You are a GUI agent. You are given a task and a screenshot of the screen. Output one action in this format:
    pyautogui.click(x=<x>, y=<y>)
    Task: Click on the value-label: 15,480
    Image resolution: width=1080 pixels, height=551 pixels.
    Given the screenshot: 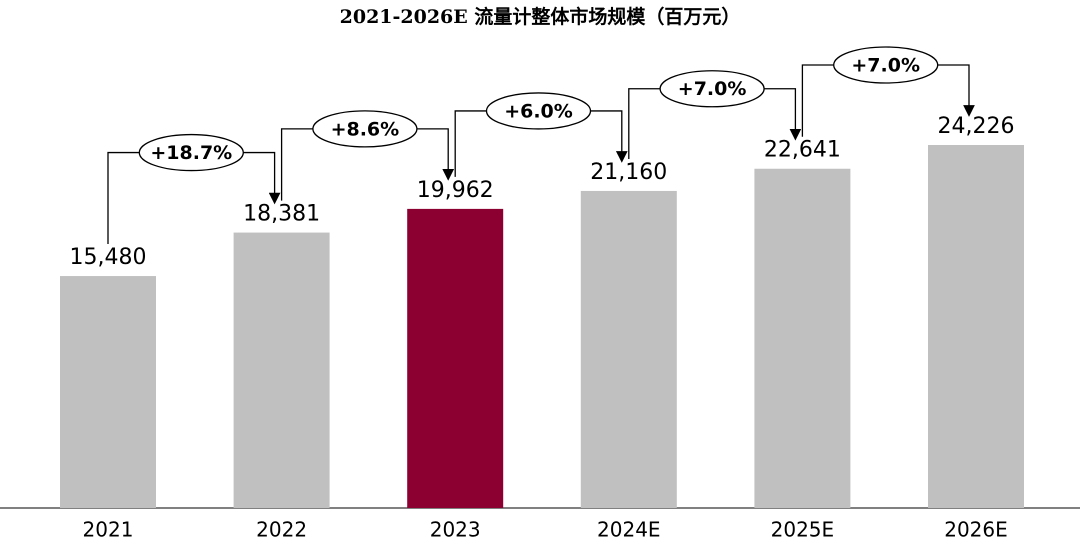 What is the action you would take?
    pyautogui.click(x=108, y=257)
    